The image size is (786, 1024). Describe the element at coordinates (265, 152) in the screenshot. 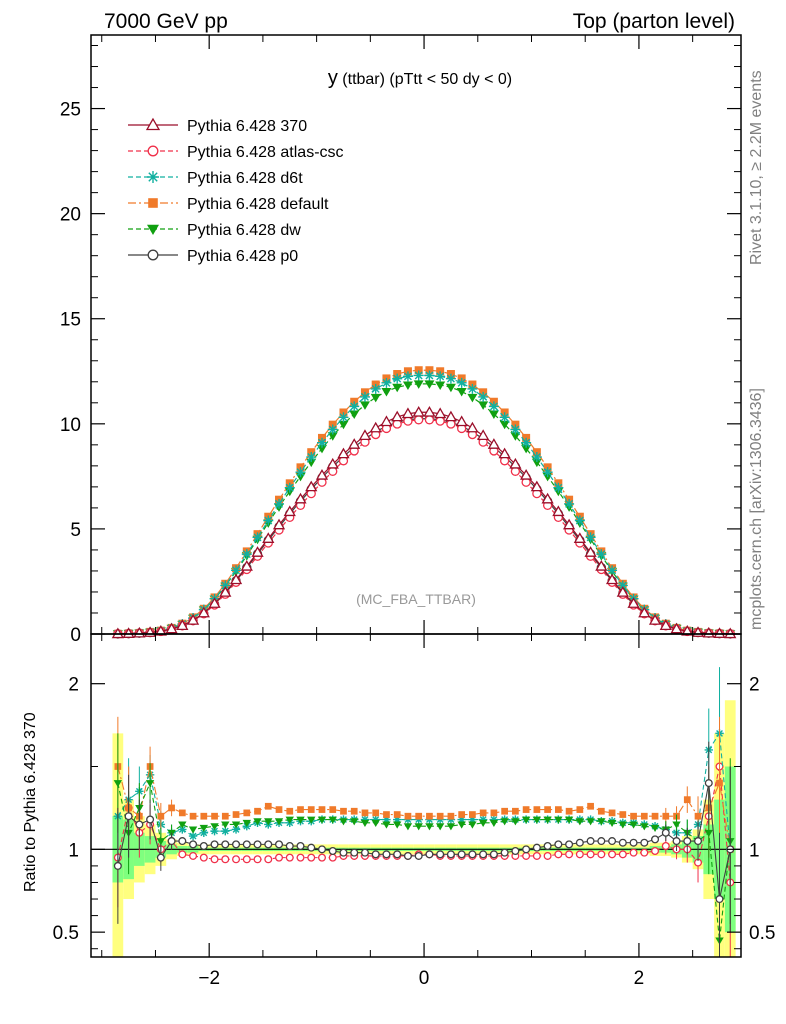

I see `legend-label: Pythia 6.428 atlas-csc` at that location.